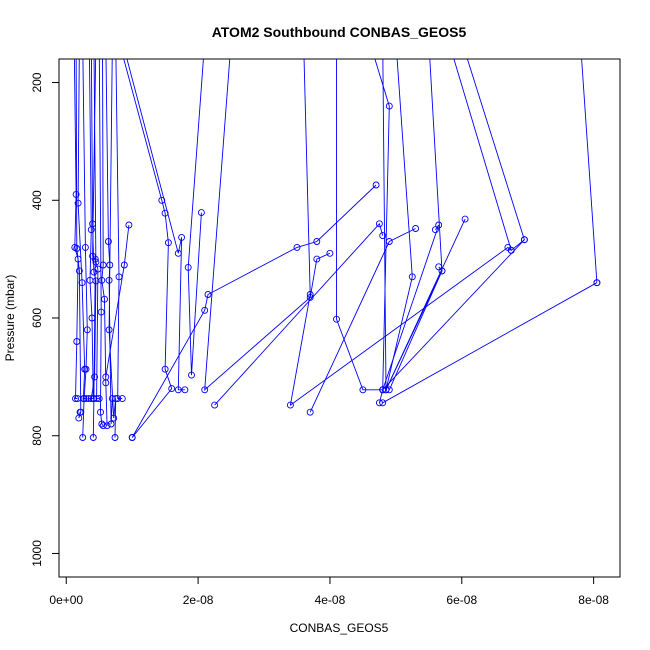 The height and width of the screenshot is (650, 650). Describe the element at coordinates (339, 628) in the screenshot. I see `x-axis-label: CONBAS_GEOS5` at that location.